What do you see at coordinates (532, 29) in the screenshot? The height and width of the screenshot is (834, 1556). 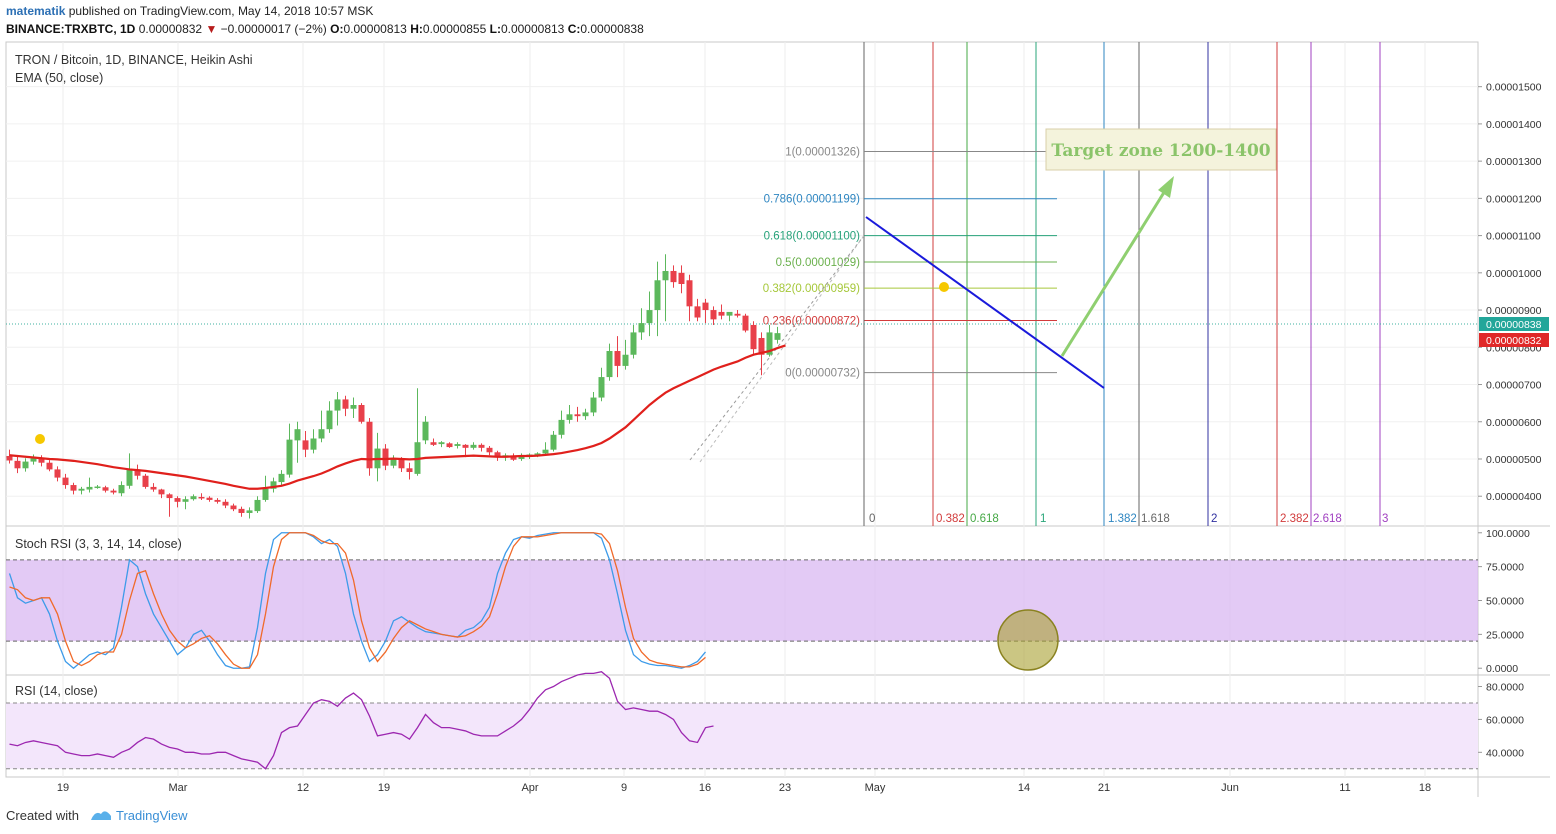 I see `low-value: 0.00000813` at bounding box center [532, 29].